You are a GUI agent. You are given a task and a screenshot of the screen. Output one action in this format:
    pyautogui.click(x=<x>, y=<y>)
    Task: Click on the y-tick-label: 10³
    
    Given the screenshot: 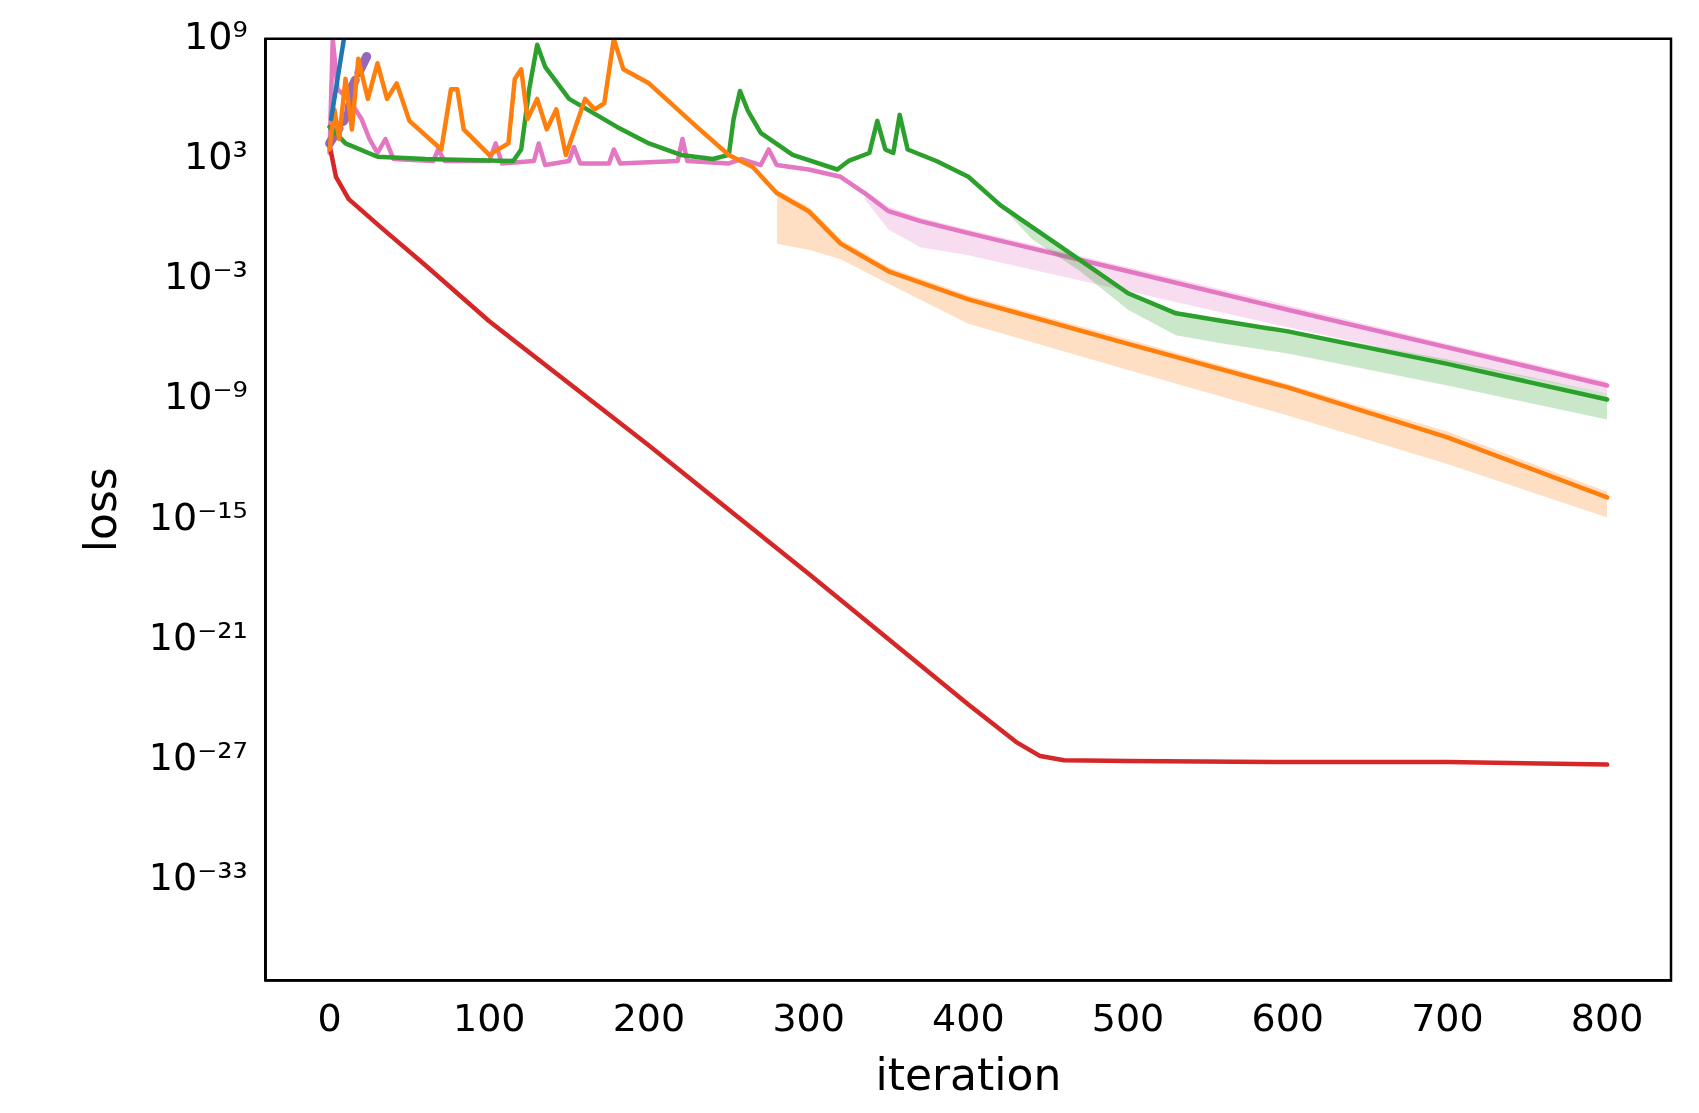 What is the action you would take?
    pyautogui.click(x=216, y=155)
    